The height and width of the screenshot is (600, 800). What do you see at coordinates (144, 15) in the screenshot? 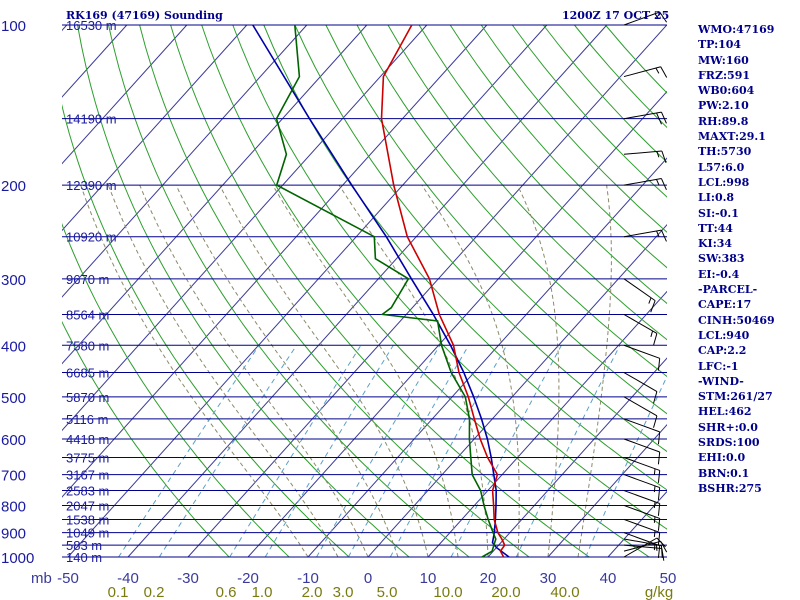
I see `chart-title: RK169 (47169) Sounding` at bounding box center [144, 15].